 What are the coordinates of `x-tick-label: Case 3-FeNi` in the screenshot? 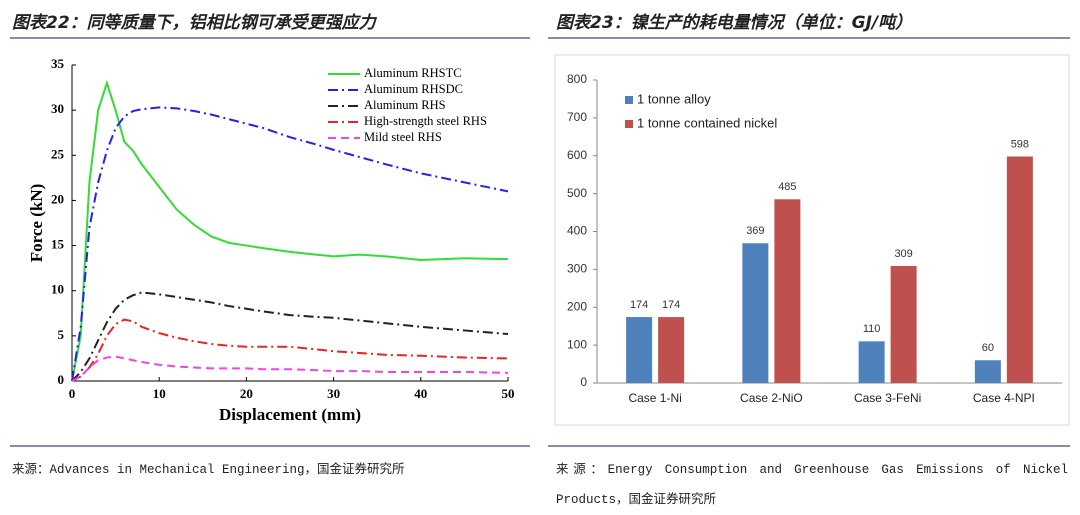 It's located at (887, 398).